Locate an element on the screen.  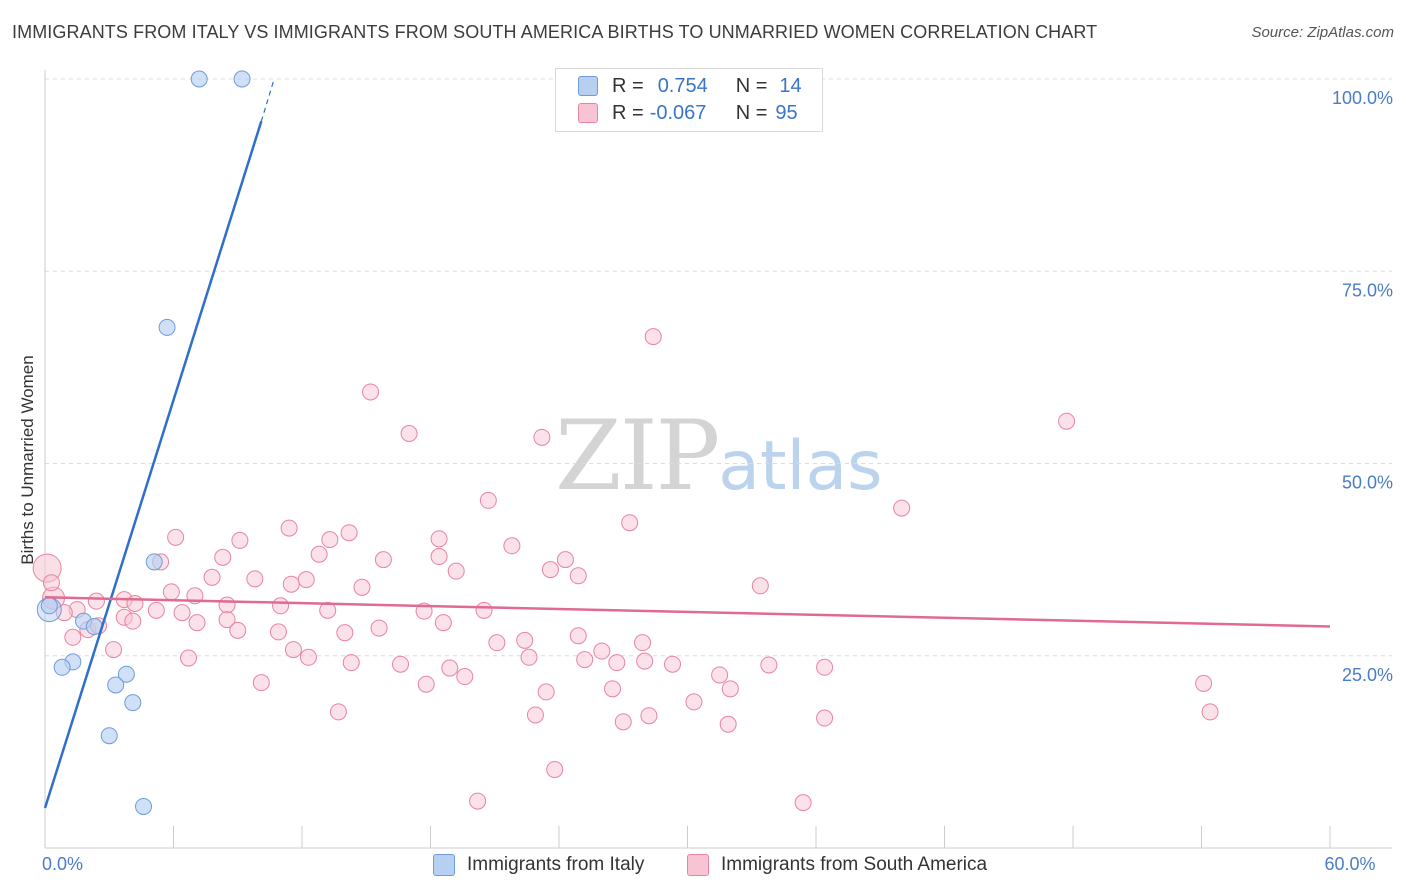
legend-row-italy: R = 0.754 N = 14 is located at coordinates (690, 86).